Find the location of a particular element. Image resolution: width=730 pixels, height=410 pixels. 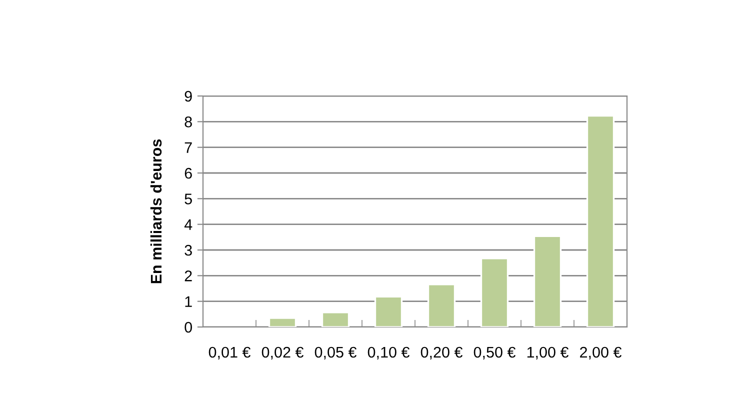

x-tick-label: 0,50 € is located at coordinates (495, 353).